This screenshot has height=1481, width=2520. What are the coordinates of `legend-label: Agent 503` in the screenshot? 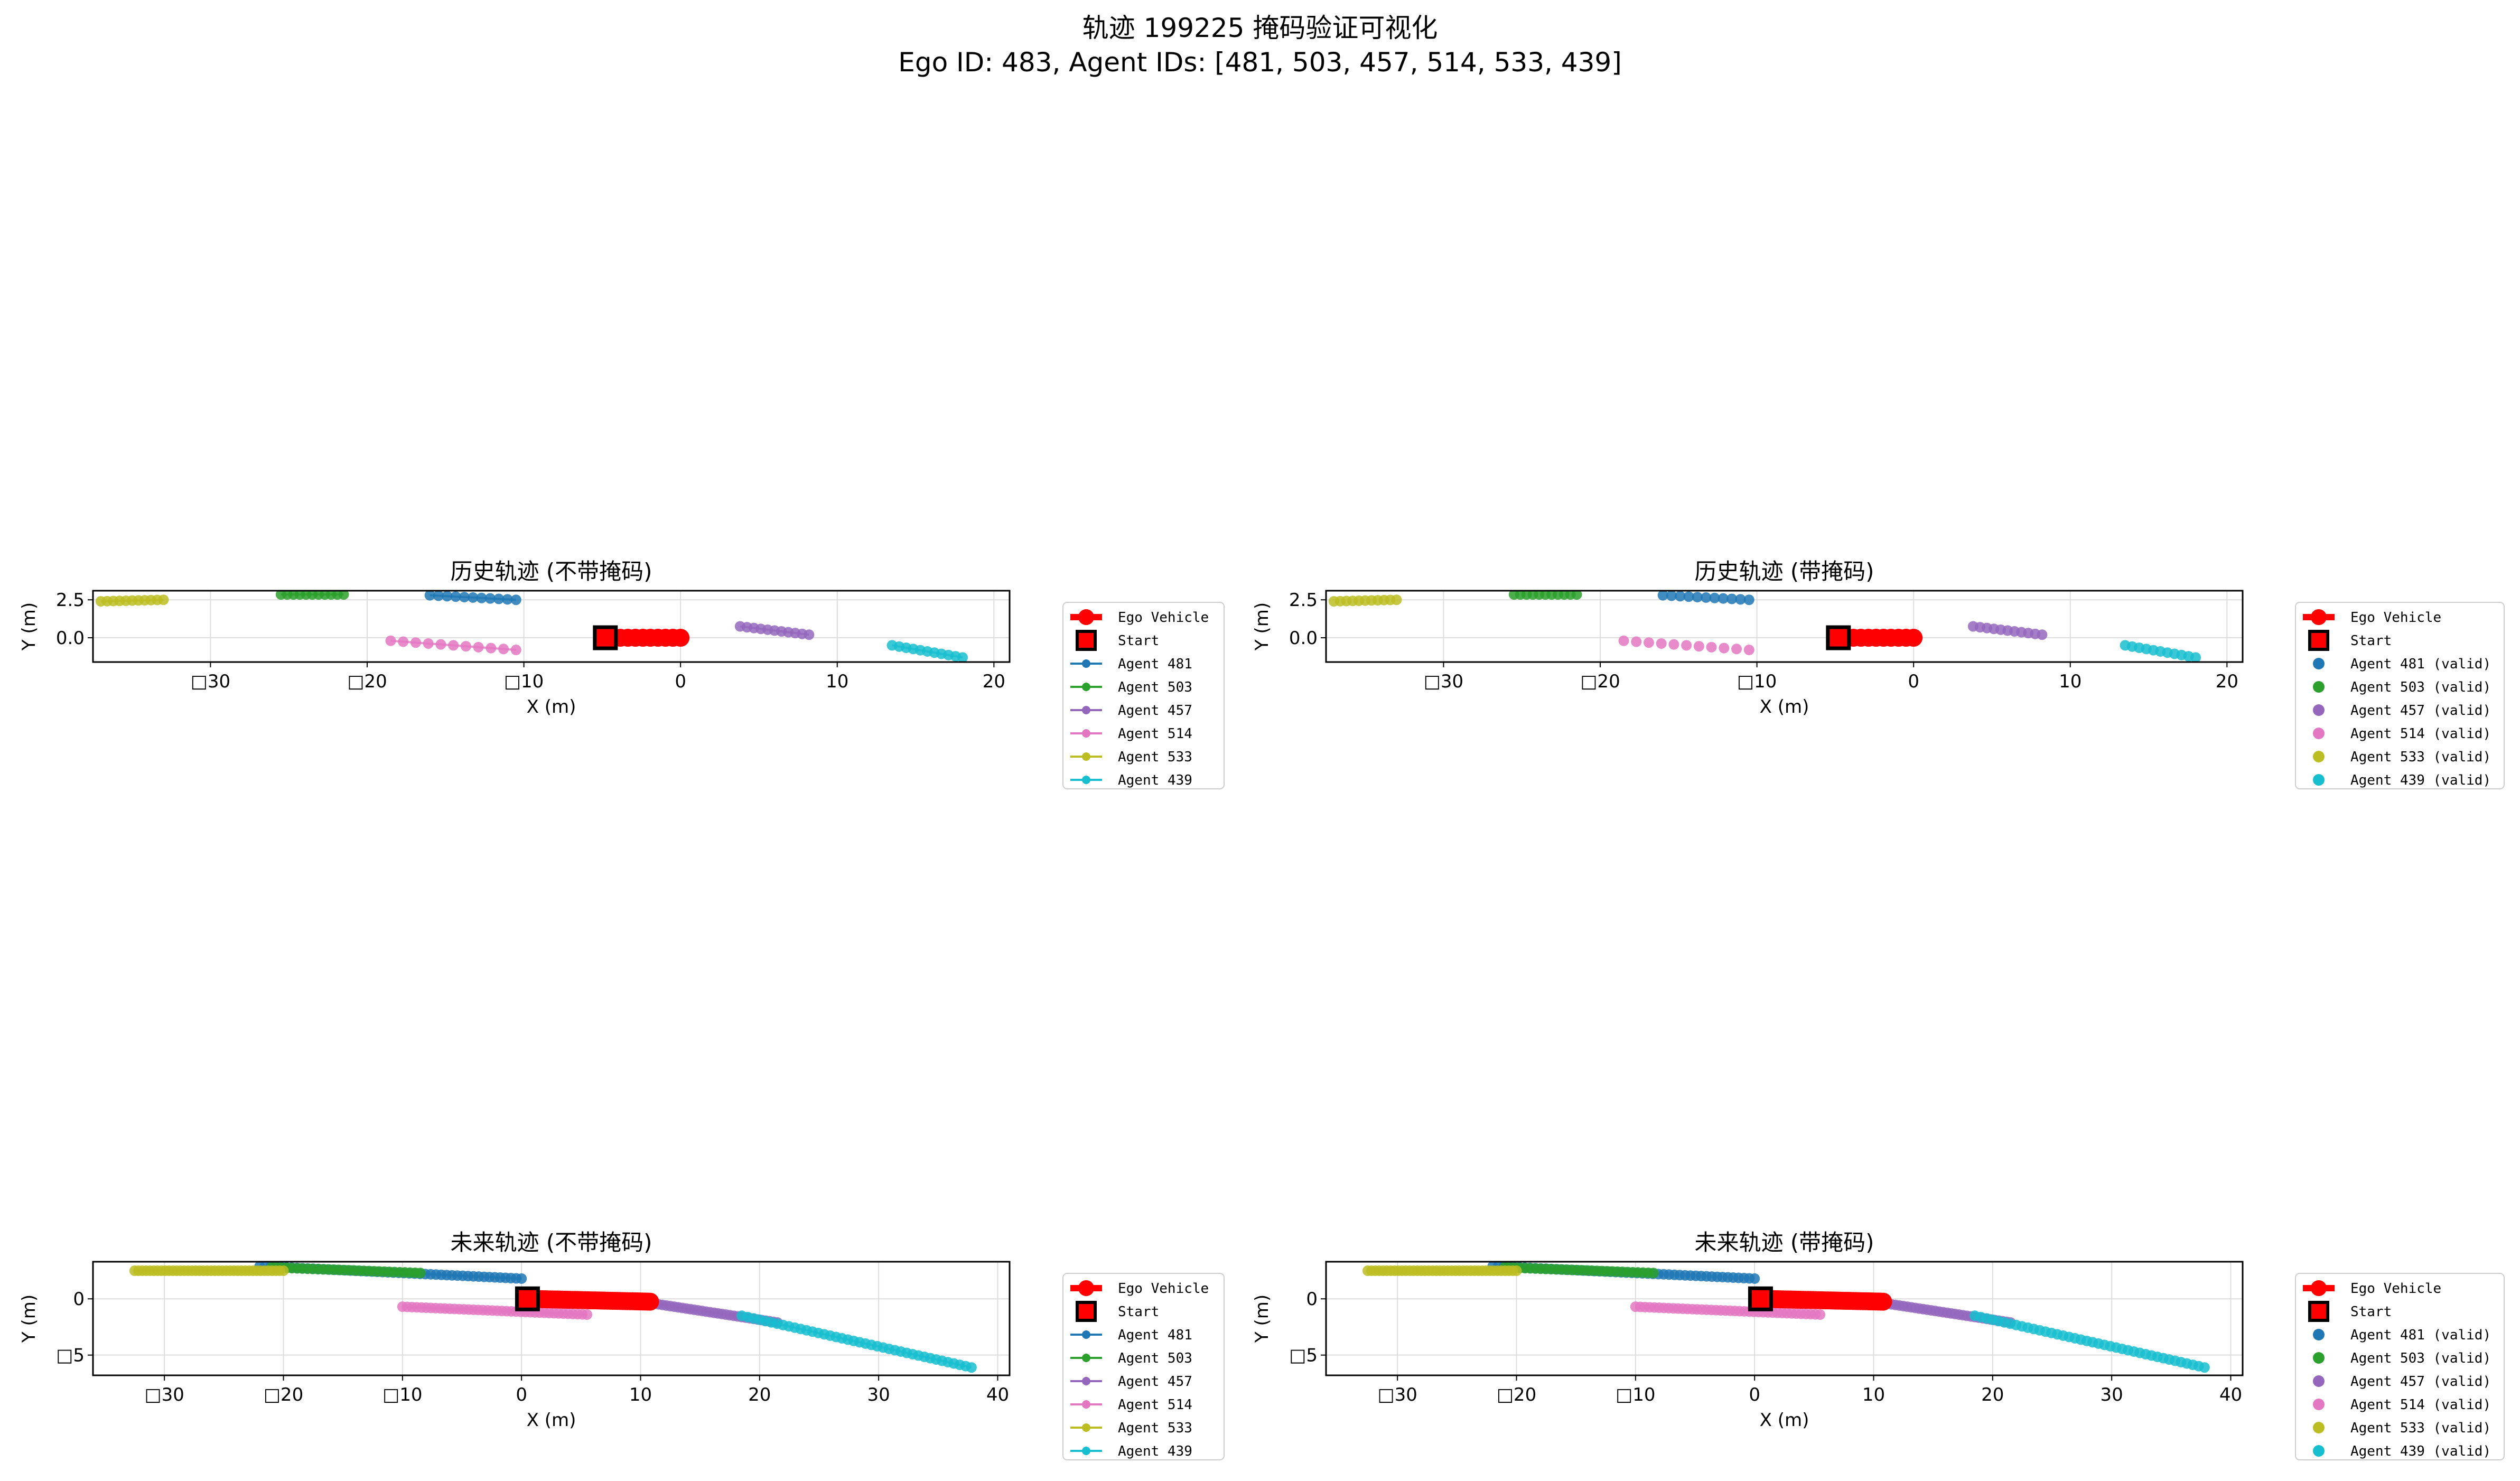 It's located at (1155, 687).